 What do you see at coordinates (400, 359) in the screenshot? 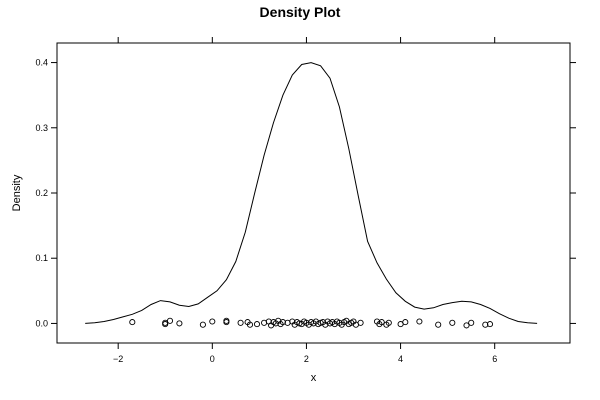
I see `x-tick-label: 4` at bounding box center [400, 359].